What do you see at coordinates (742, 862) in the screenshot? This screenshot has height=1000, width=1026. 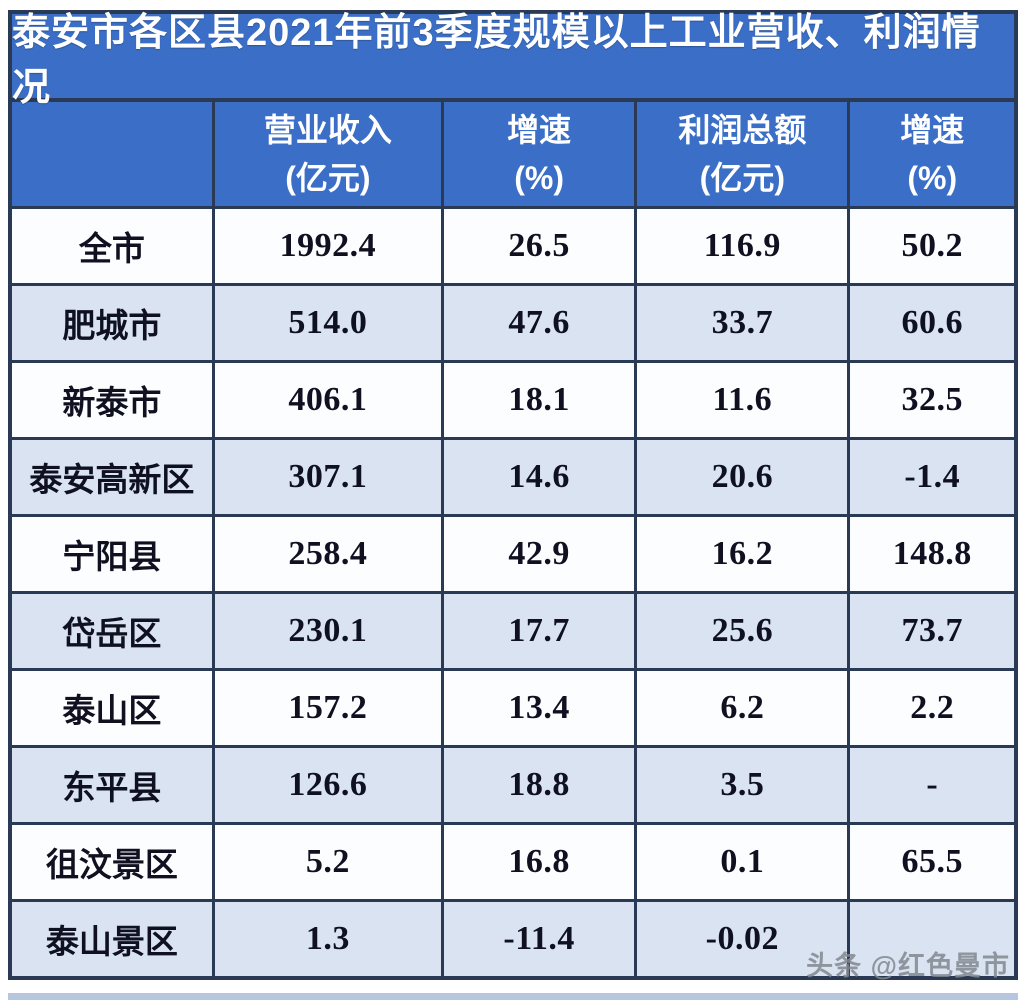 I see `cell-profit: 0.1` at bounding box center [742, 862].